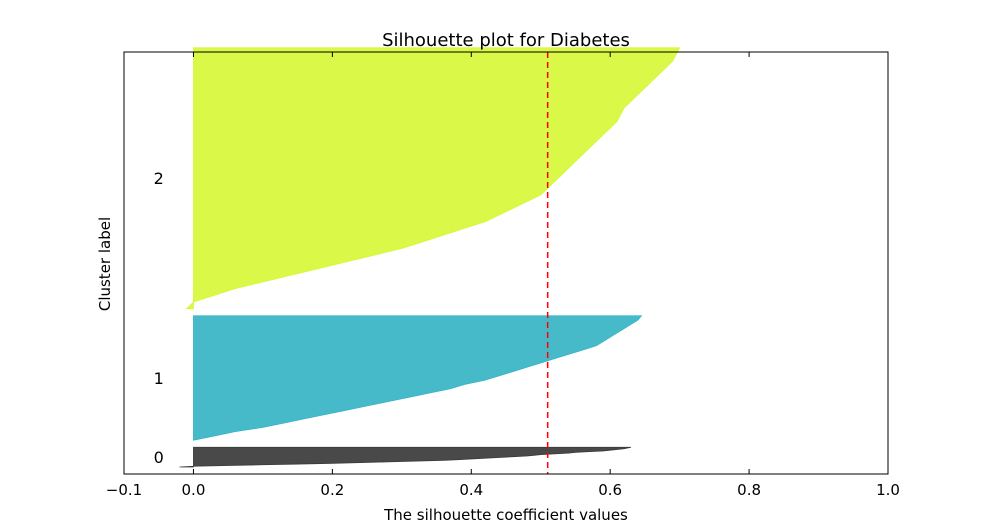  Describe the element at coordinates (332, 490) in the screenshot. I see `x-tick-label-2: 0.2` at that location.